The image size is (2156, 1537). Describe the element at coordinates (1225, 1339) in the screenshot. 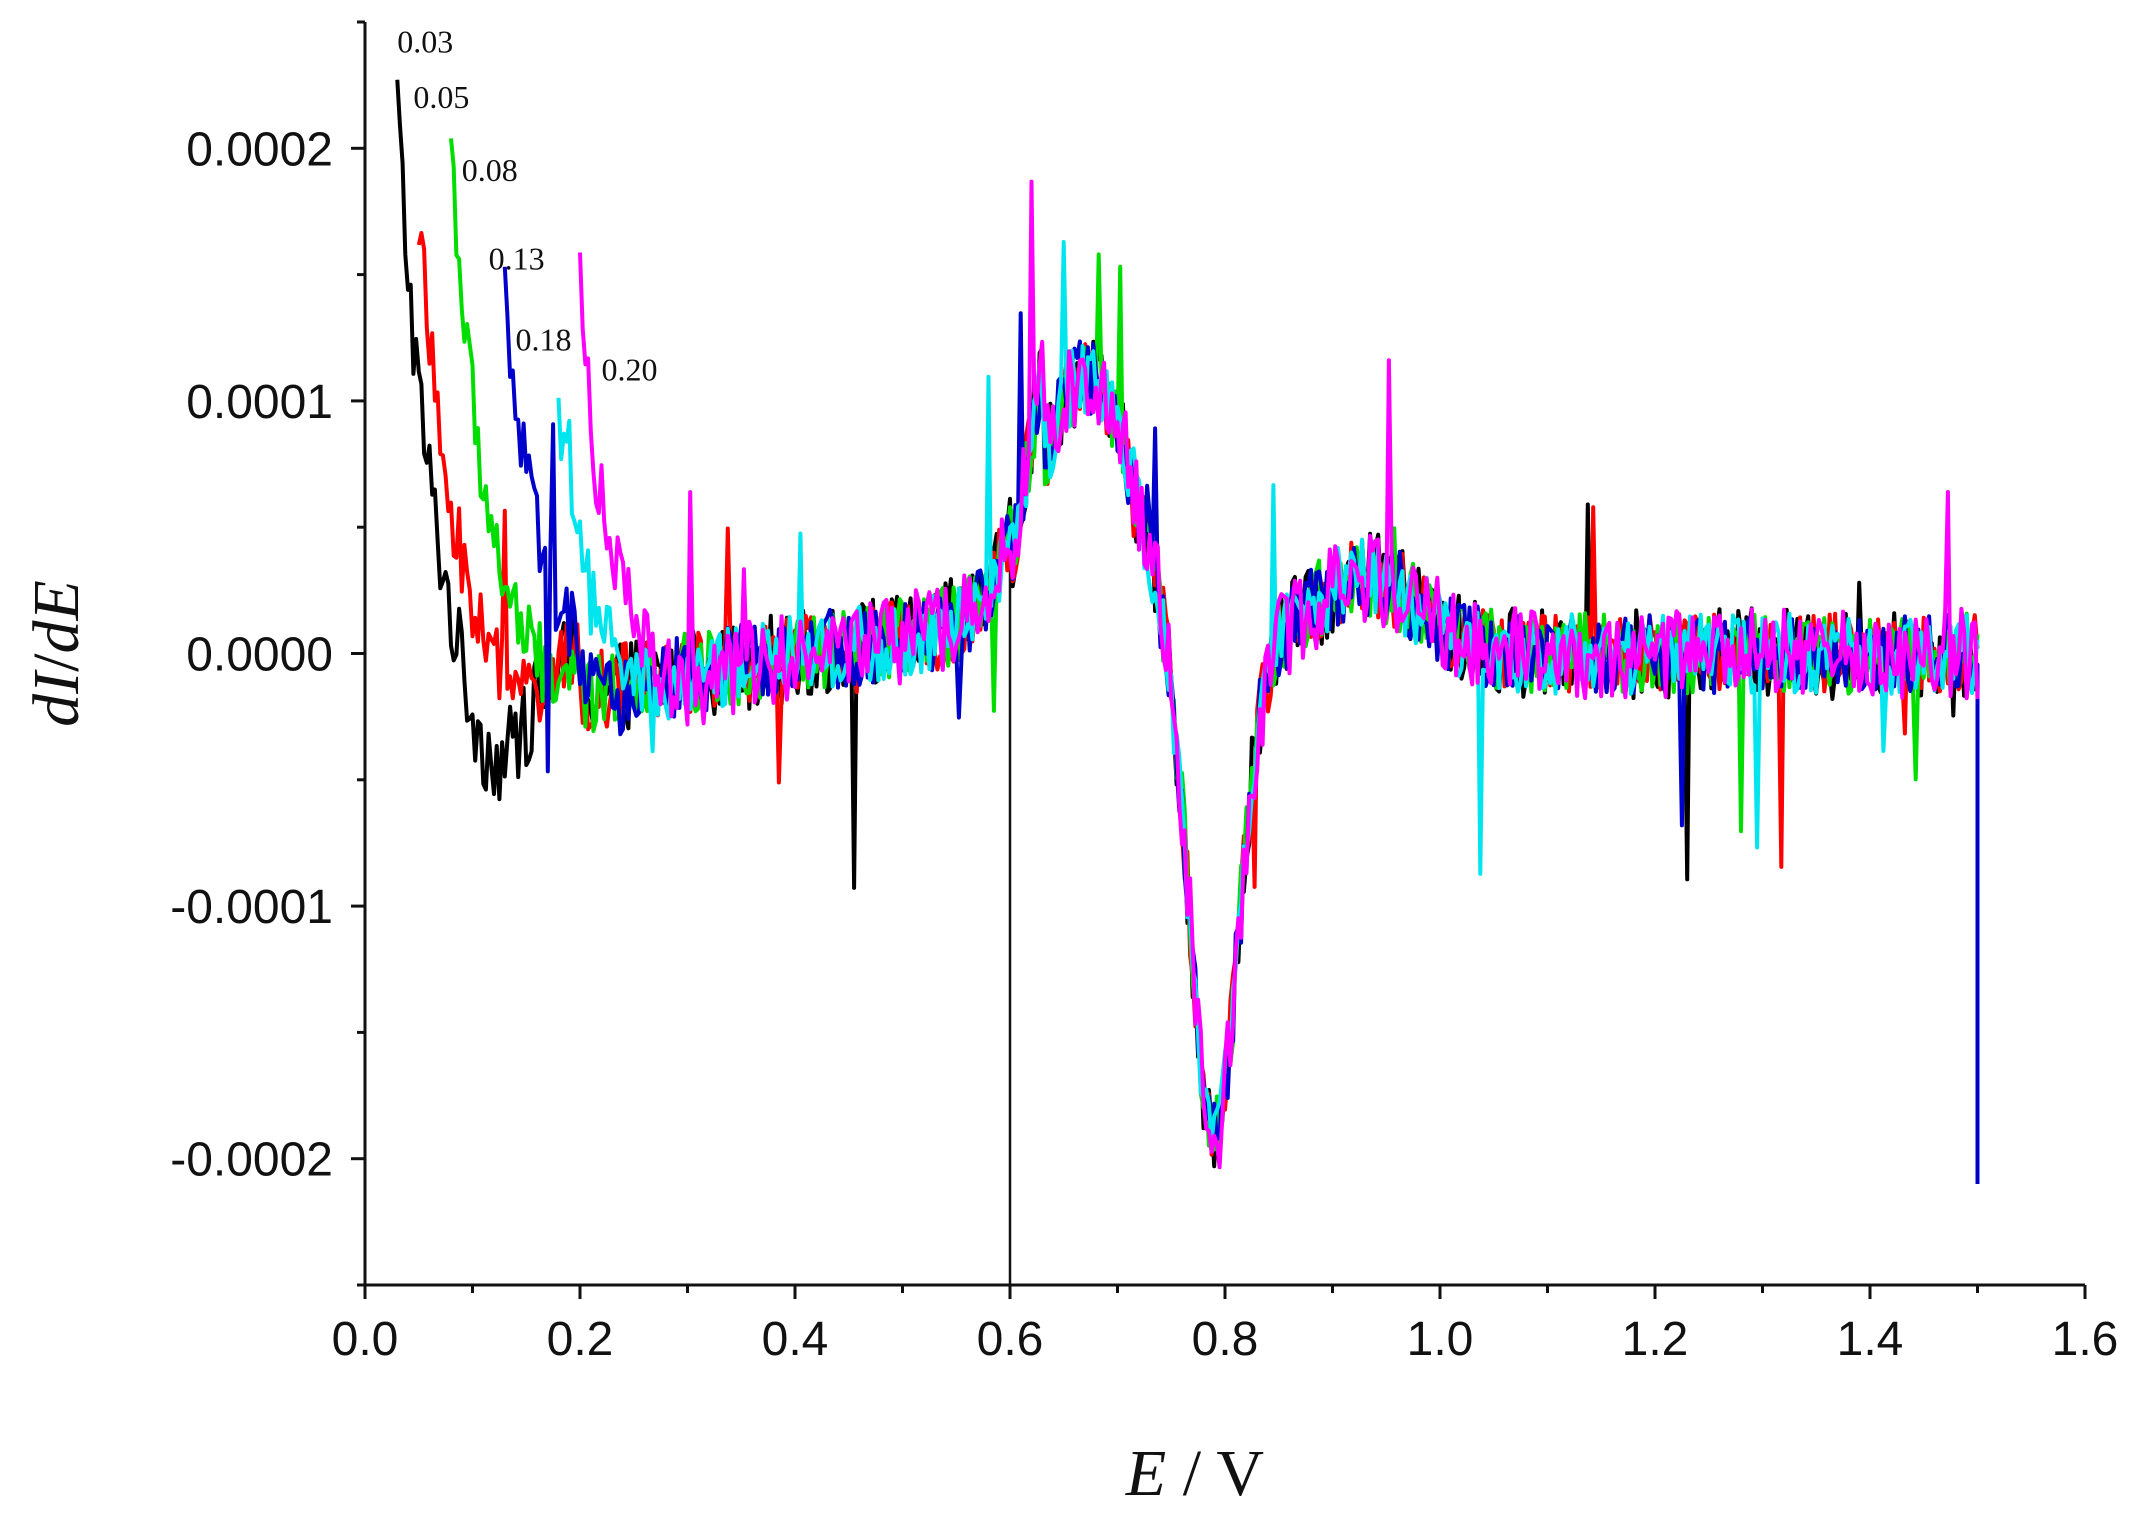

I see `x-tick-label: 0.8` at that location.